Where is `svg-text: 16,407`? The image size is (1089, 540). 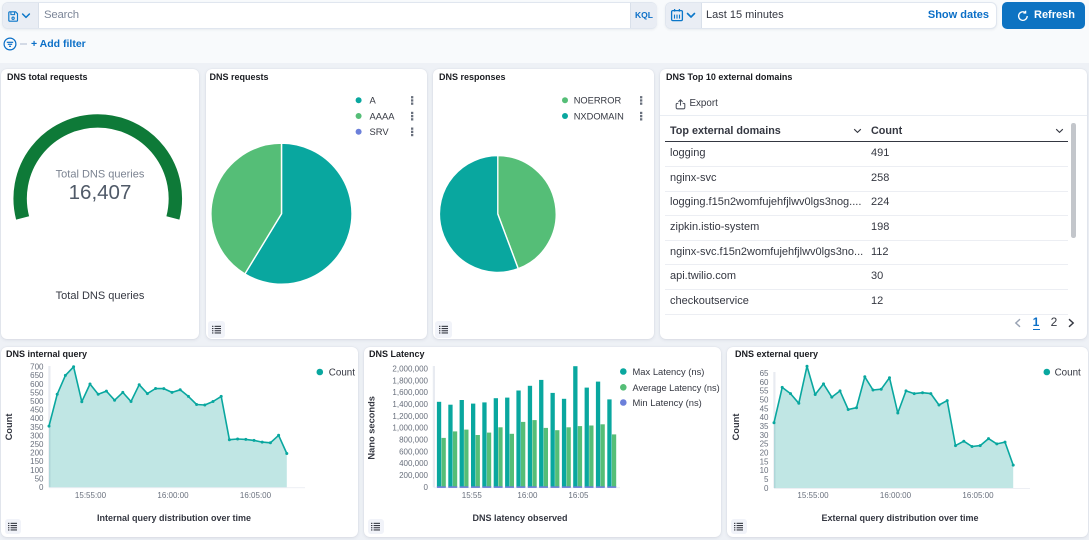
svg-text: 16,407 is located at coordinates (100, 192).